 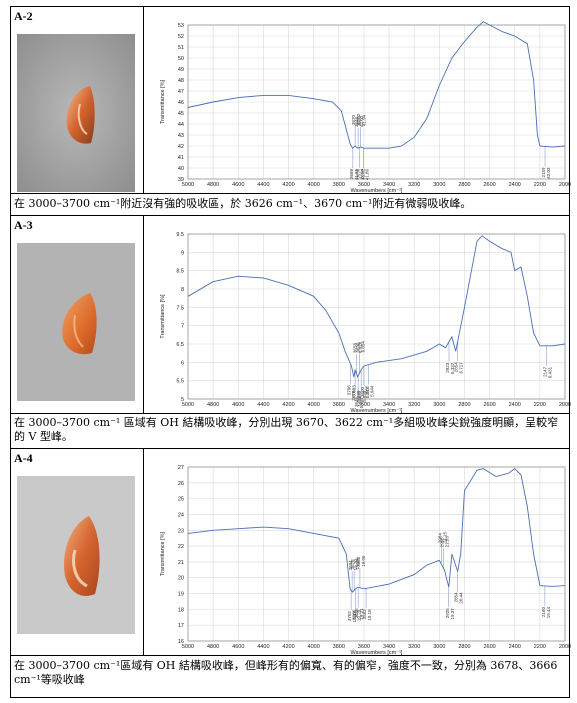 I want to click on x-tick-label: 2200, so click(x=540, y=647).